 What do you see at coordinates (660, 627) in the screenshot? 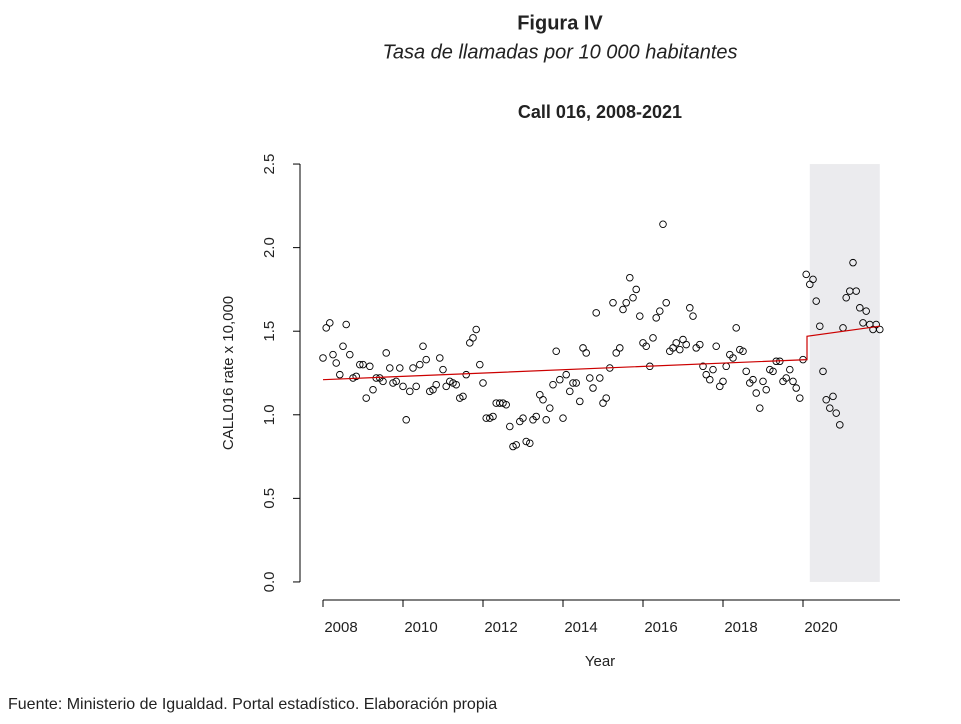
I see `x-tick-label: 2016` at bounding box center [660, 627].